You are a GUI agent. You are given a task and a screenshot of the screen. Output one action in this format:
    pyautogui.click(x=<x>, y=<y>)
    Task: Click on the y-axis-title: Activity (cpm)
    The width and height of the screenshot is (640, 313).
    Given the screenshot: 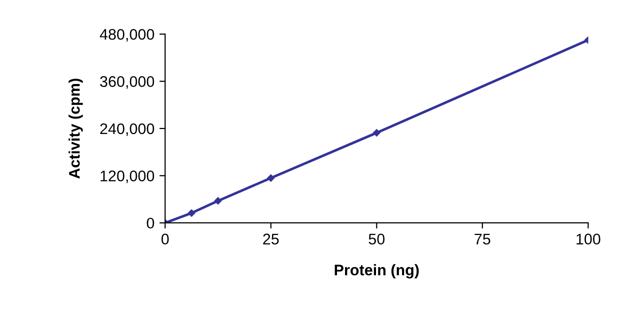 What is the action you would take?
    pyautogui.click(x=75, y=128)
    